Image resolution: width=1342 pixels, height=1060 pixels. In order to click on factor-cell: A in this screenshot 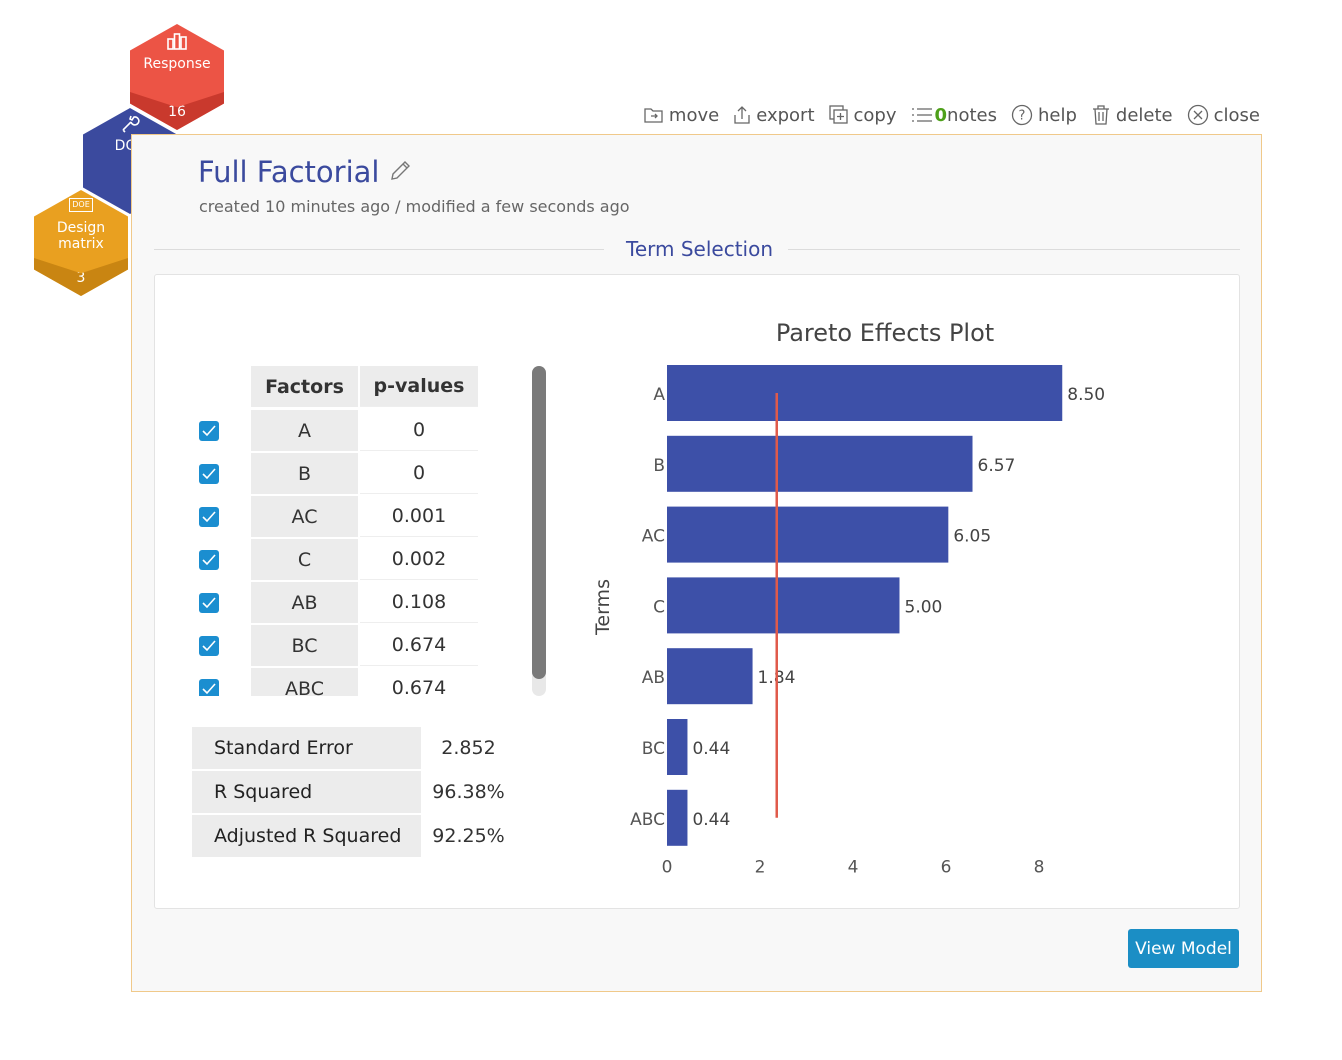, I will do `click(304, 430)`.